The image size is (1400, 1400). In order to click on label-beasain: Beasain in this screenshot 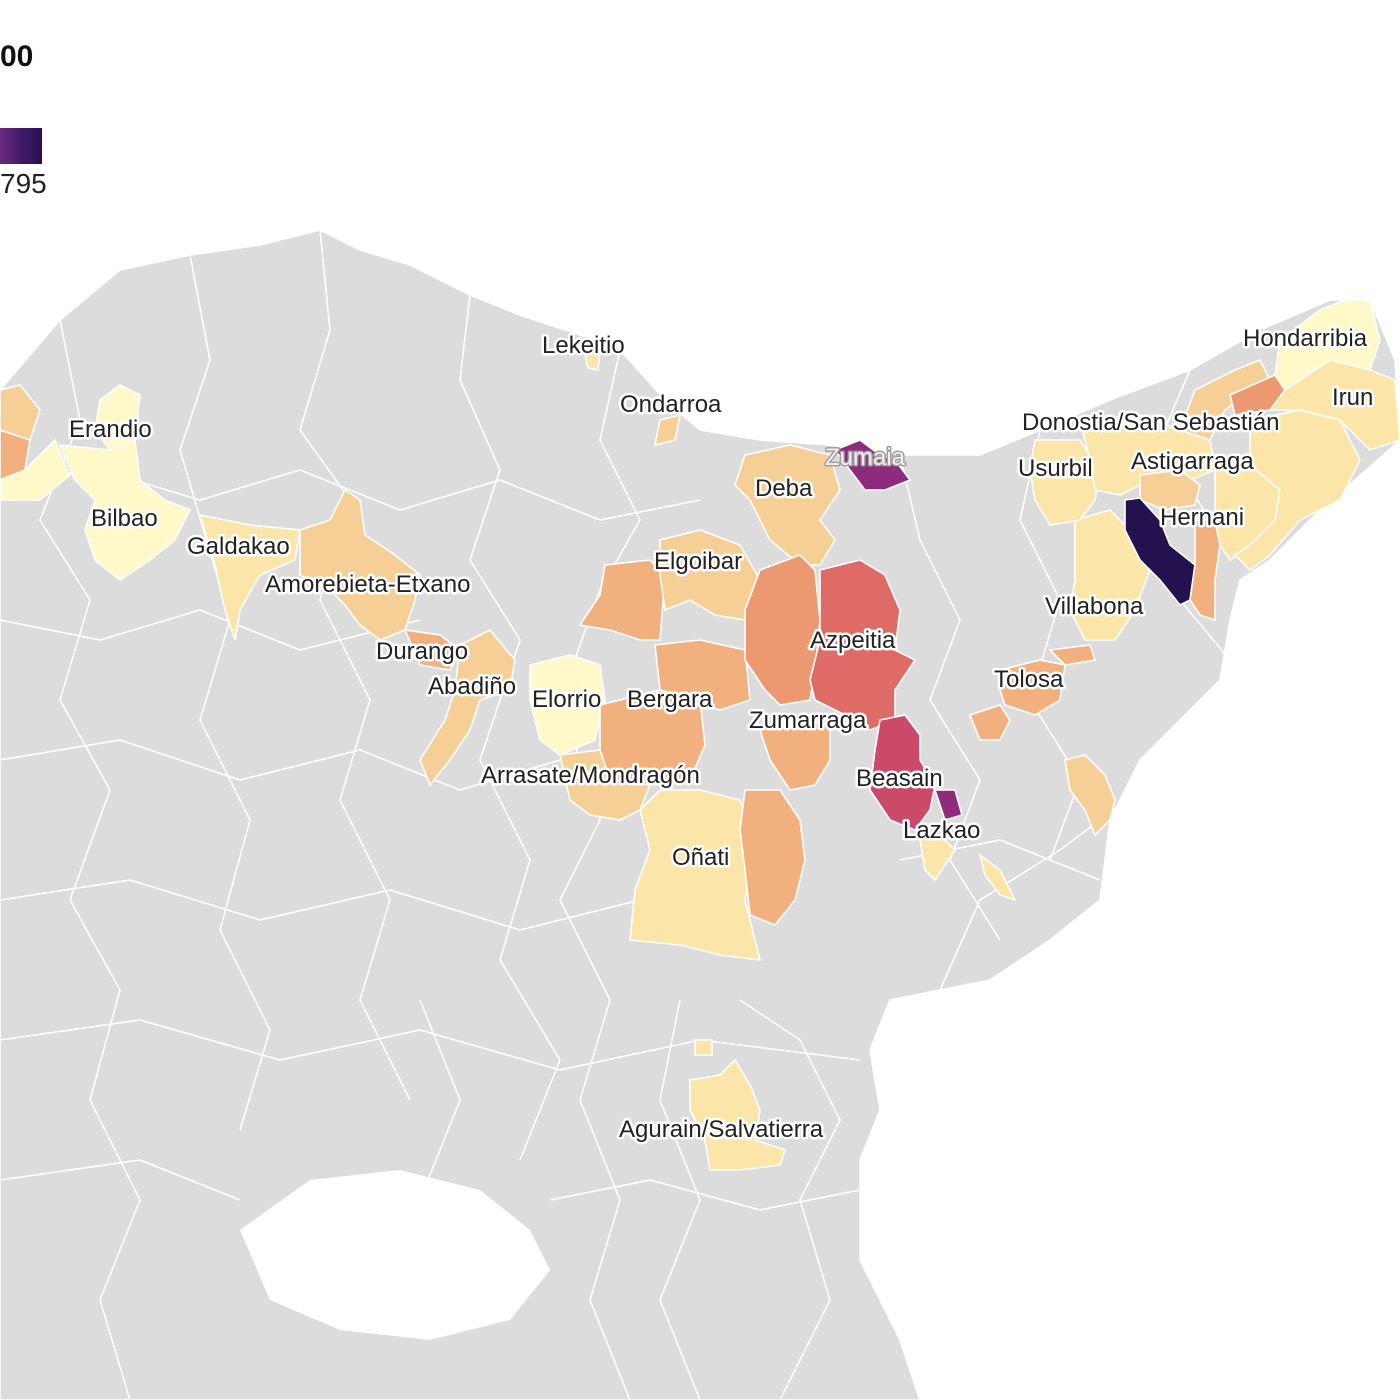, I will do `click(899, 778)`.